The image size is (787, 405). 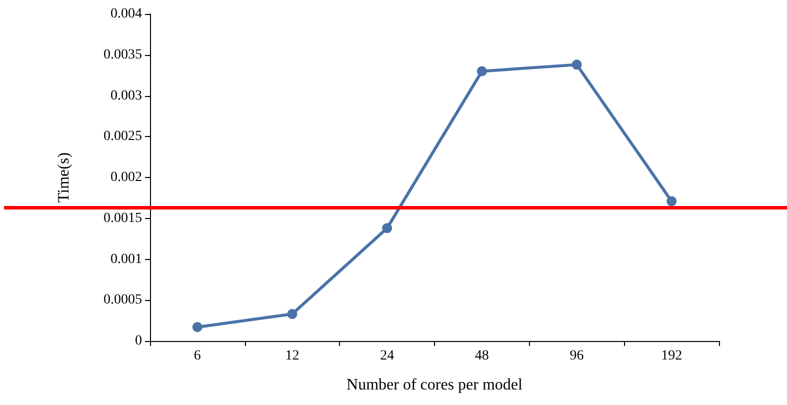 What do you see at coordinates (126, 259) in the screenshot?
I see `y-tick-label: 0.001` at bounding box center [126, 259].